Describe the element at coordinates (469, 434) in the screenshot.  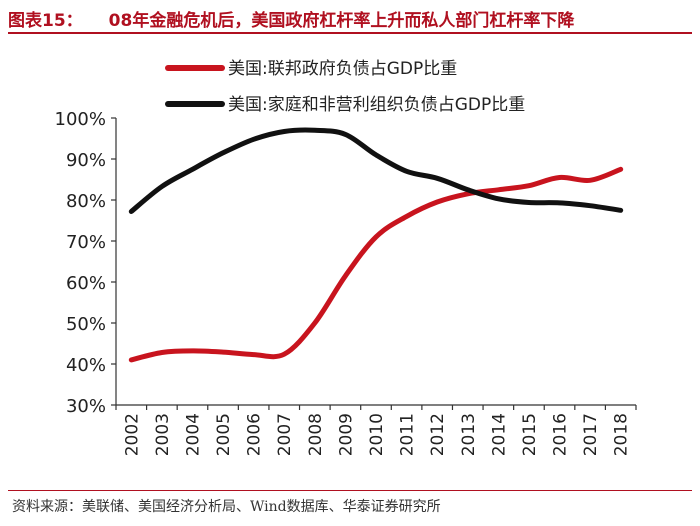
I see `x-tick-label: 2013` at that location.